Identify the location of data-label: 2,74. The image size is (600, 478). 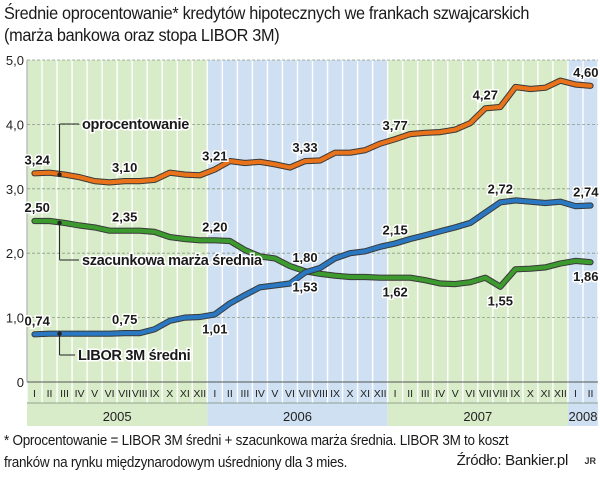
(586, 192).